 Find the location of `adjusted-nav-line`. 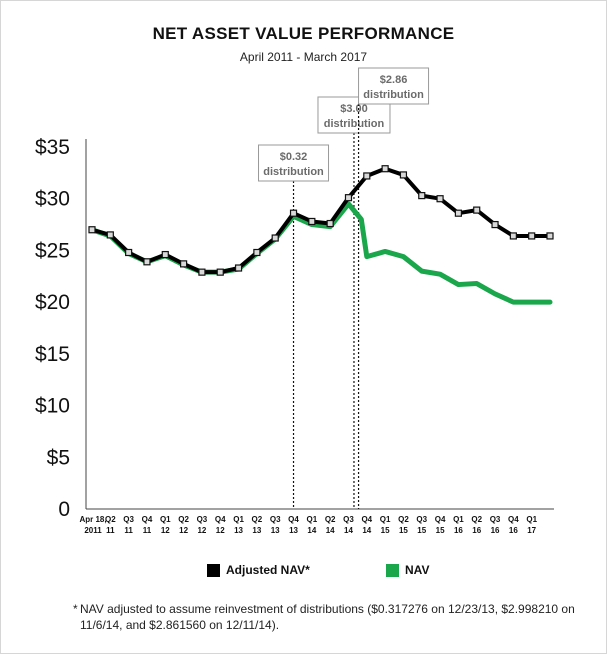

adjusted-nav-line is located at coordinates (321, 220).